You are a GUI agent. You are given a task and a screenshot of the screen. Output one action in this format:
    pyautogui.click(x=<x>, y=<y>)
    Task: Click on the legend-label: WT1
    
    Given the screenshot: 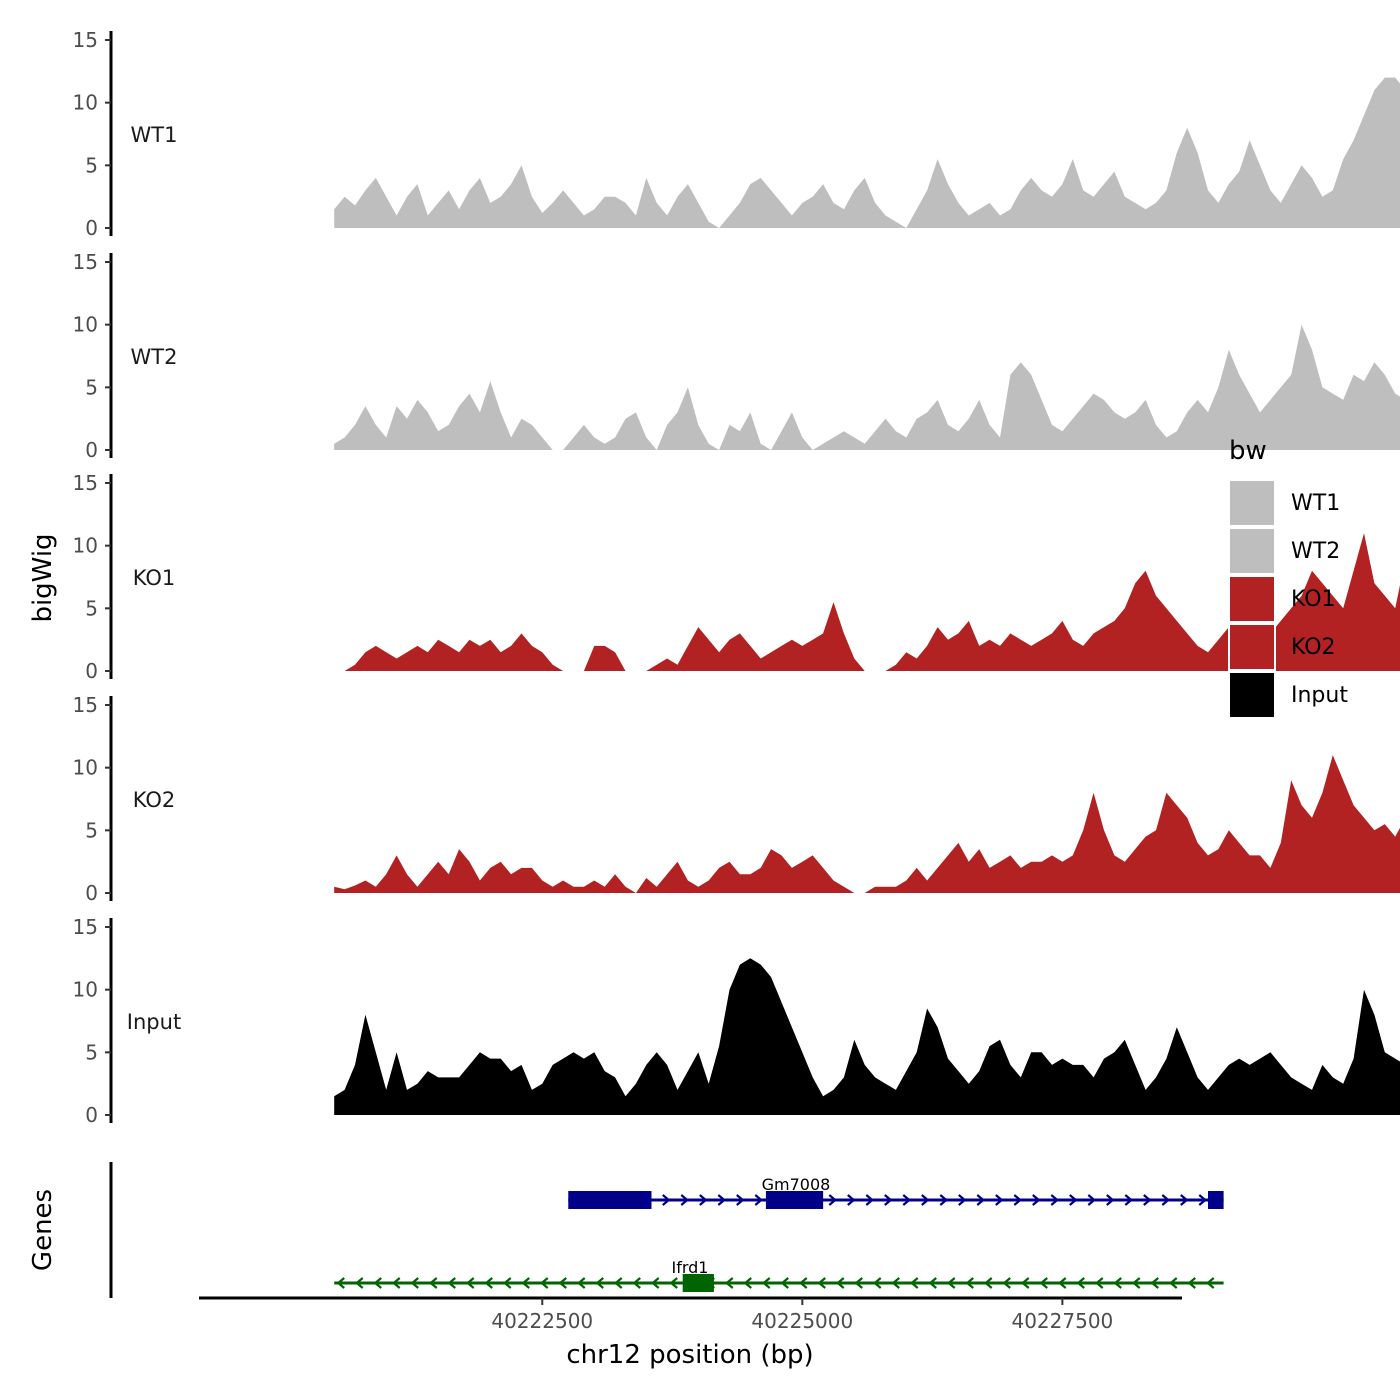 What is the action you would take?
    pyautogui.click(x=1315, y=503)
    